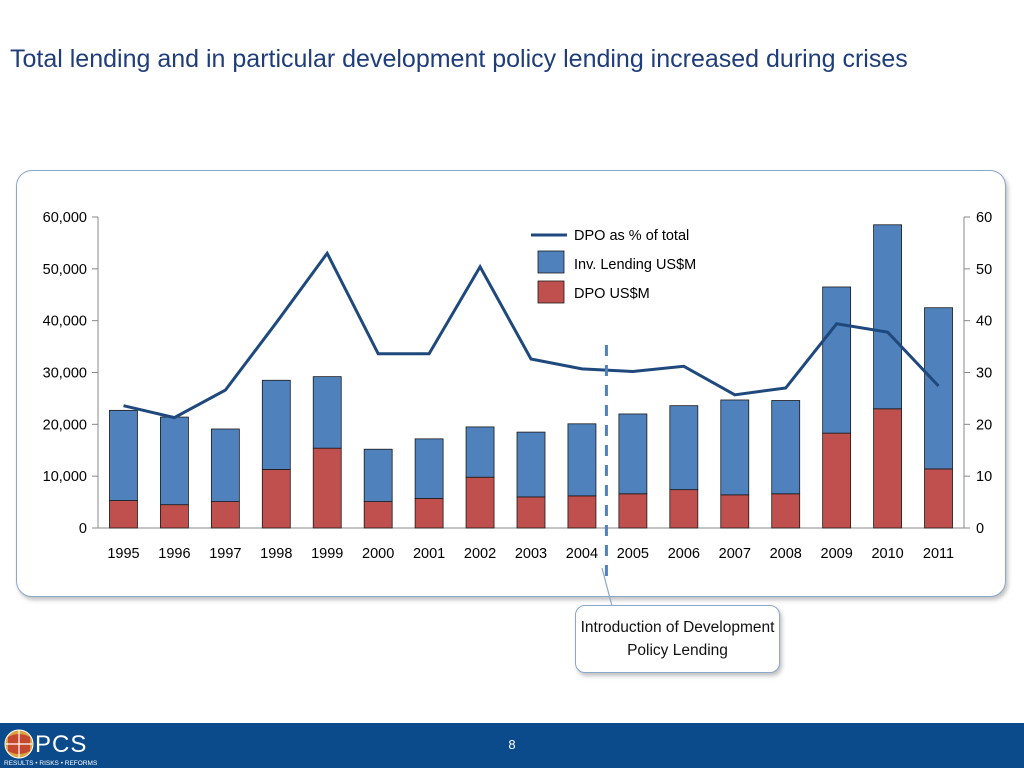 This screenshot has width=1024, height=772. Describe the element at coordinates (327, 554) in the screenshot. I see `x-tick-label: 1999` at that location.